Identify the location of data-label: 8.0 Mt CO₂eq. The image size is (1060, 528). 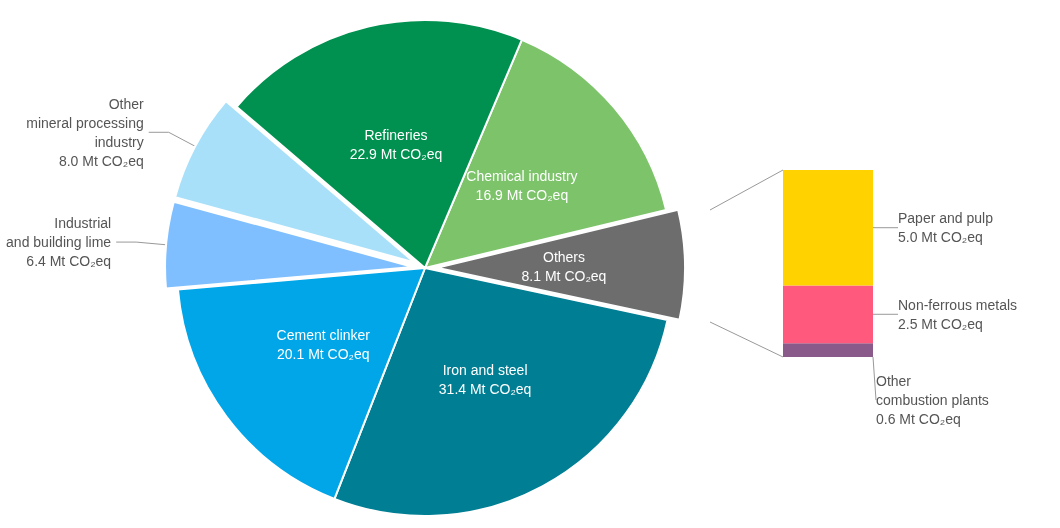
(101, 160).